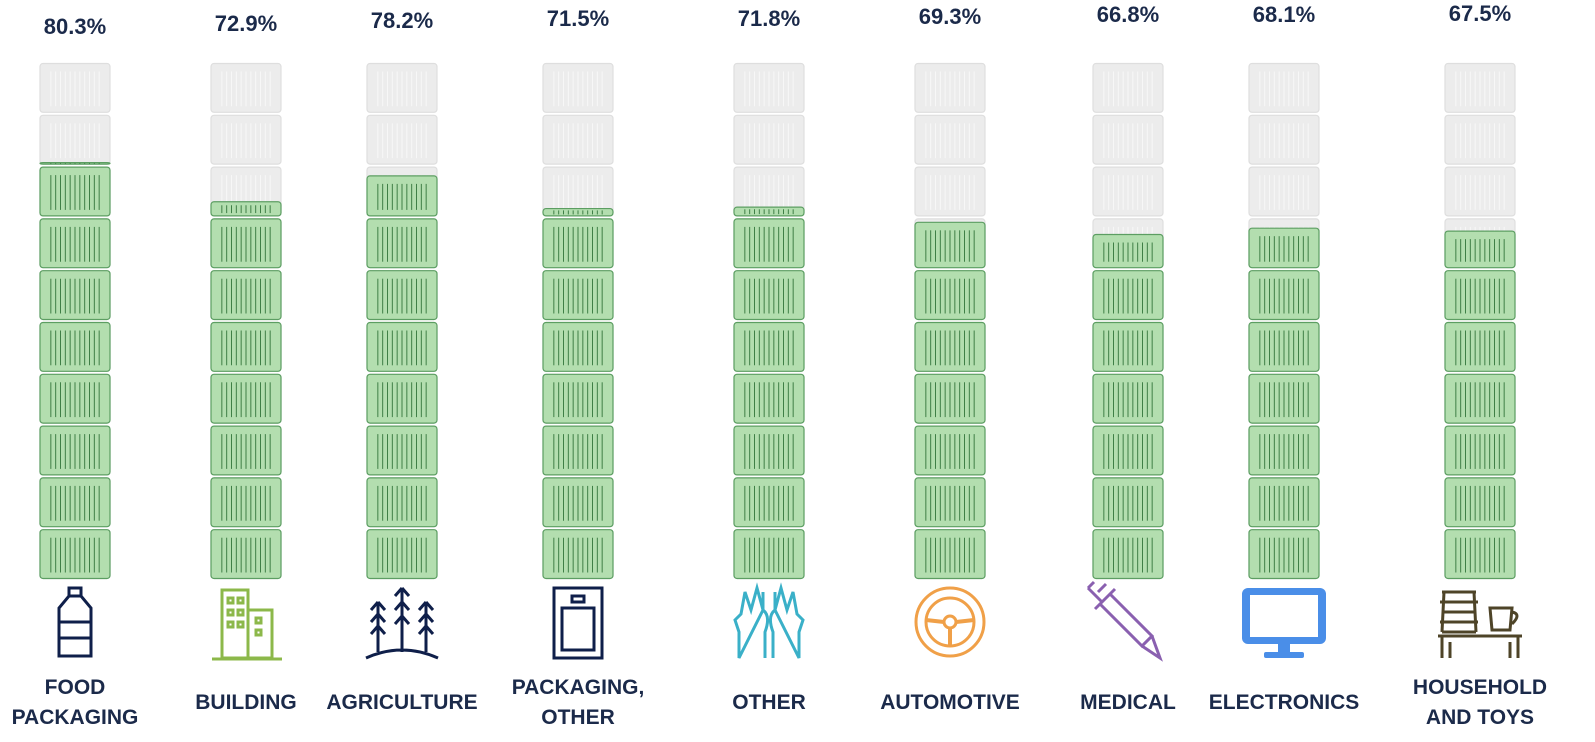 The width and height of the screenshot is (1595, 742). I want to click on category-label: AGRICULTURE, so click(402, 702).